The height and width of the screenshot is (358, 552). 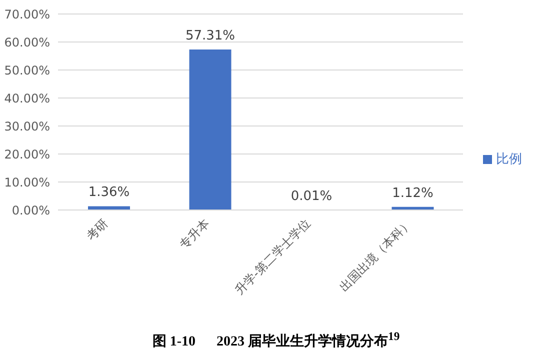 What do you see at coordinates (27, 14) in the screenshot?
I see `y-tick-label: 70.00%` at bounding box center [27, 14].